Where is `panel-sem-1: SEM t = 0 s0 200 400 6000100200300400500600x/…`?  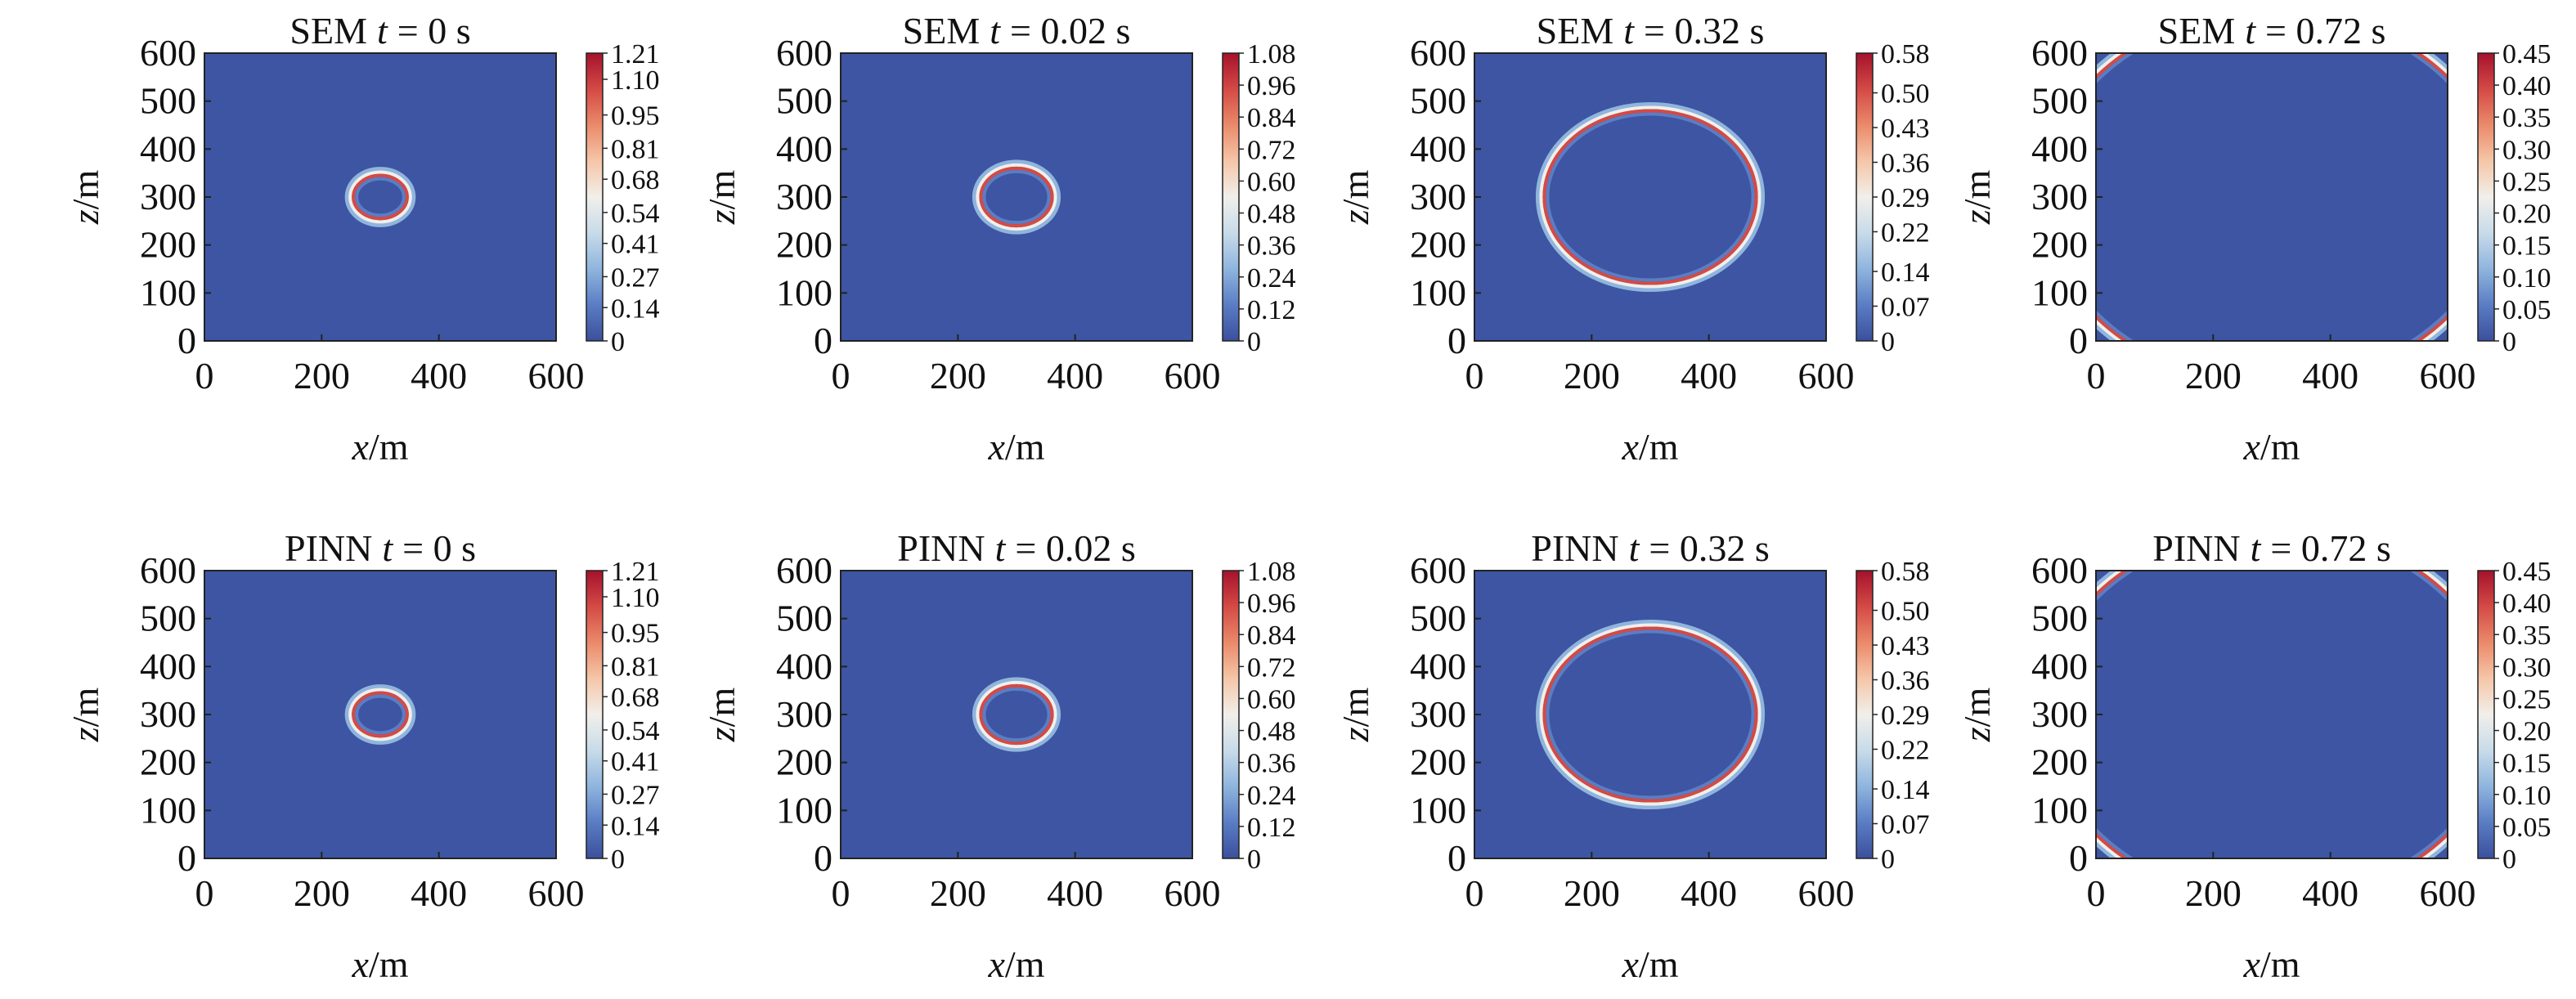
panel-sem-1: SEM t = 0 s0 200 400 6000100200300400500600x/… is located at coordinates (362, 239).